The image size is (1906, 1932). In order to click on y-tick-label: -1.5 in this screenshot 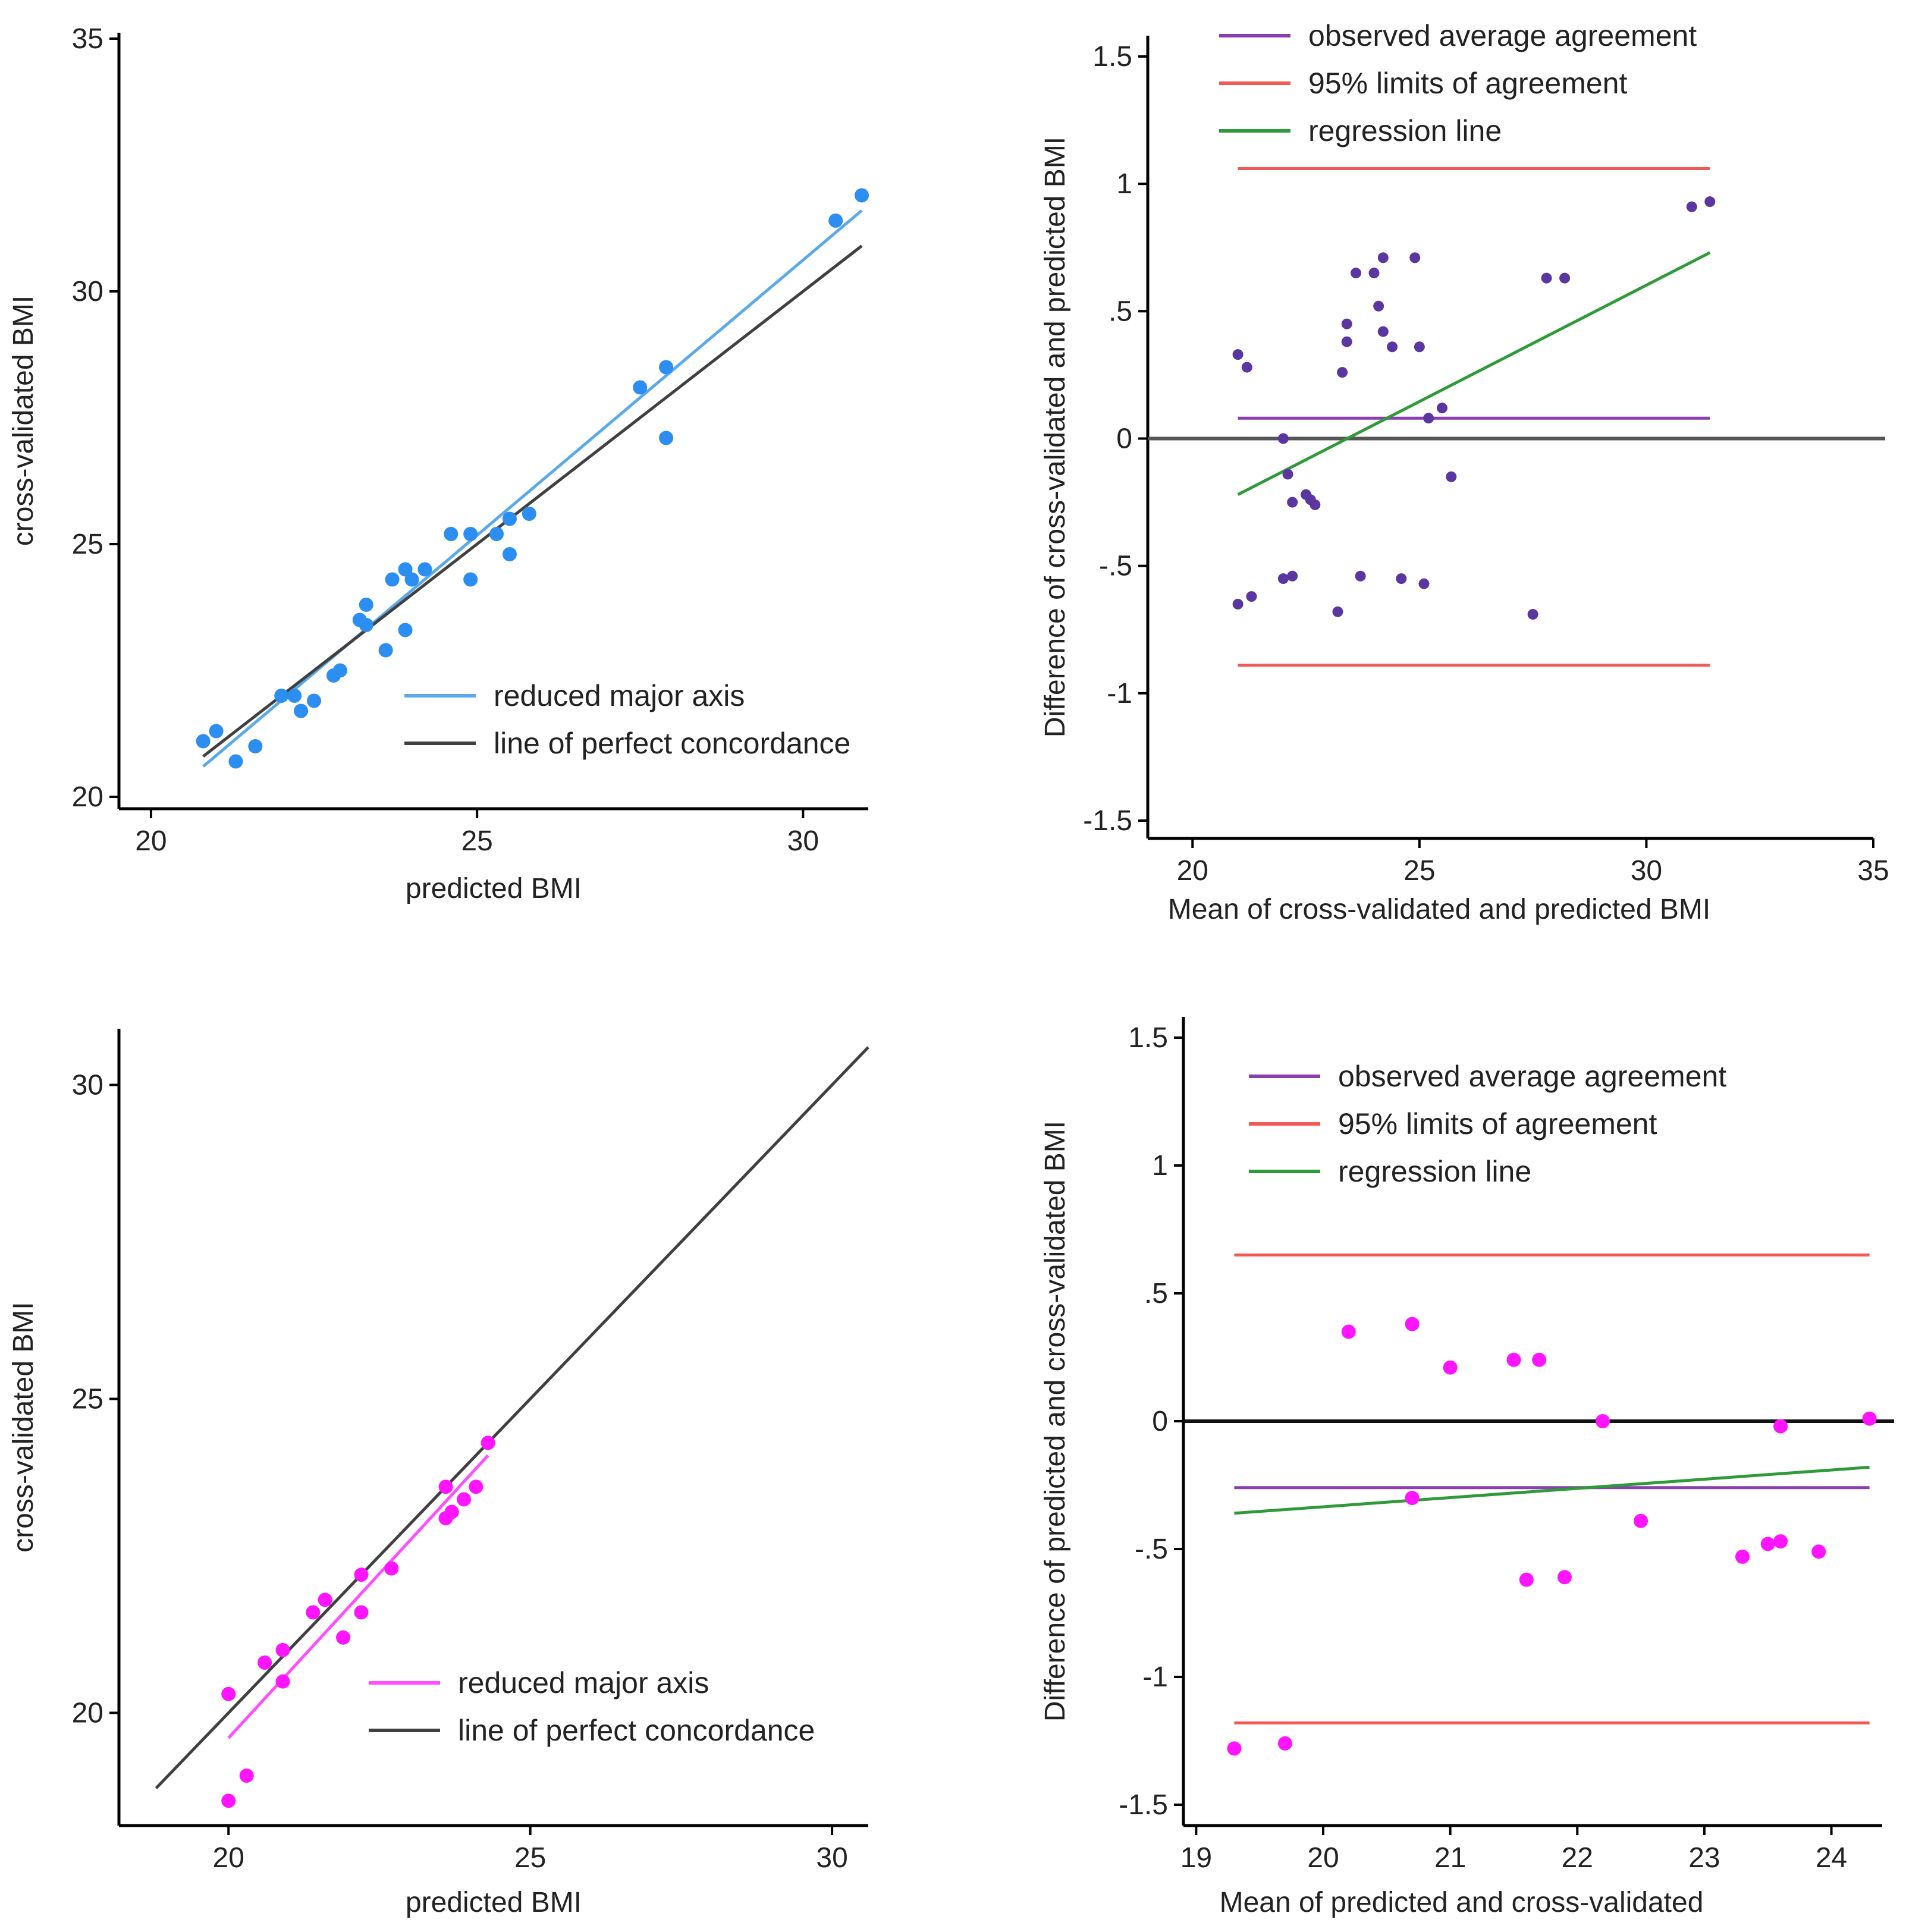, I will do `click(1143, 1805)`.